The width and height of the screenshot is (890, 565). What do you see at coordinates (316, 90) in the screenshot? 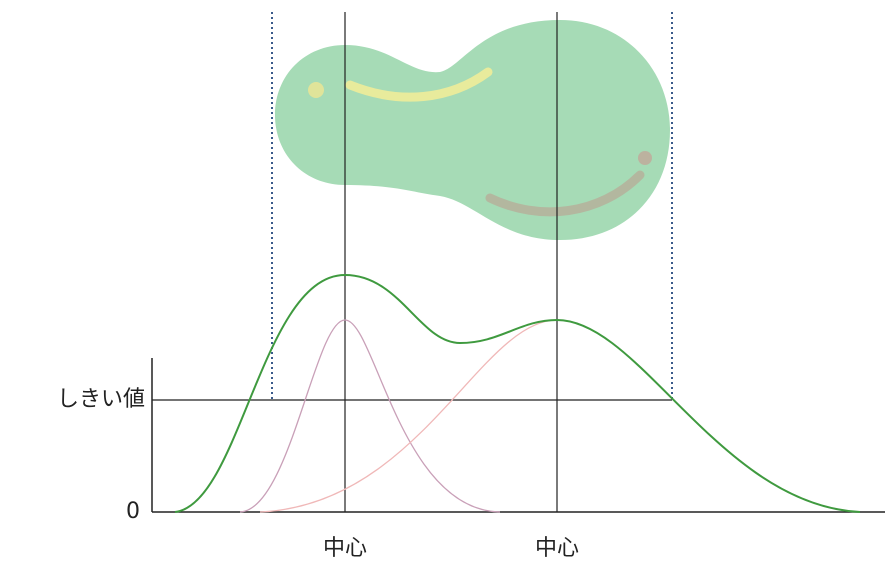
I see `highlight-dot` at bounding box center [316, 90].